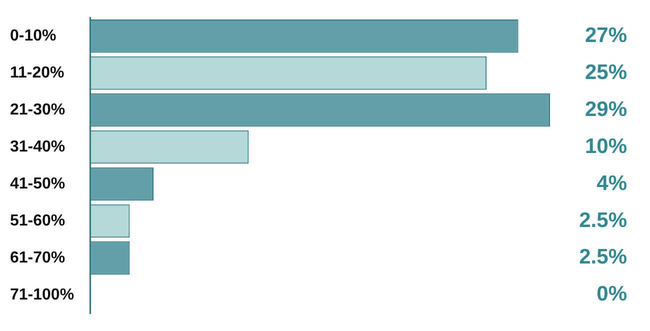  What do you see at coordinates (606, 146) in the screenshot?
I see `data-label: 10%` at bounding box center [606, 146].